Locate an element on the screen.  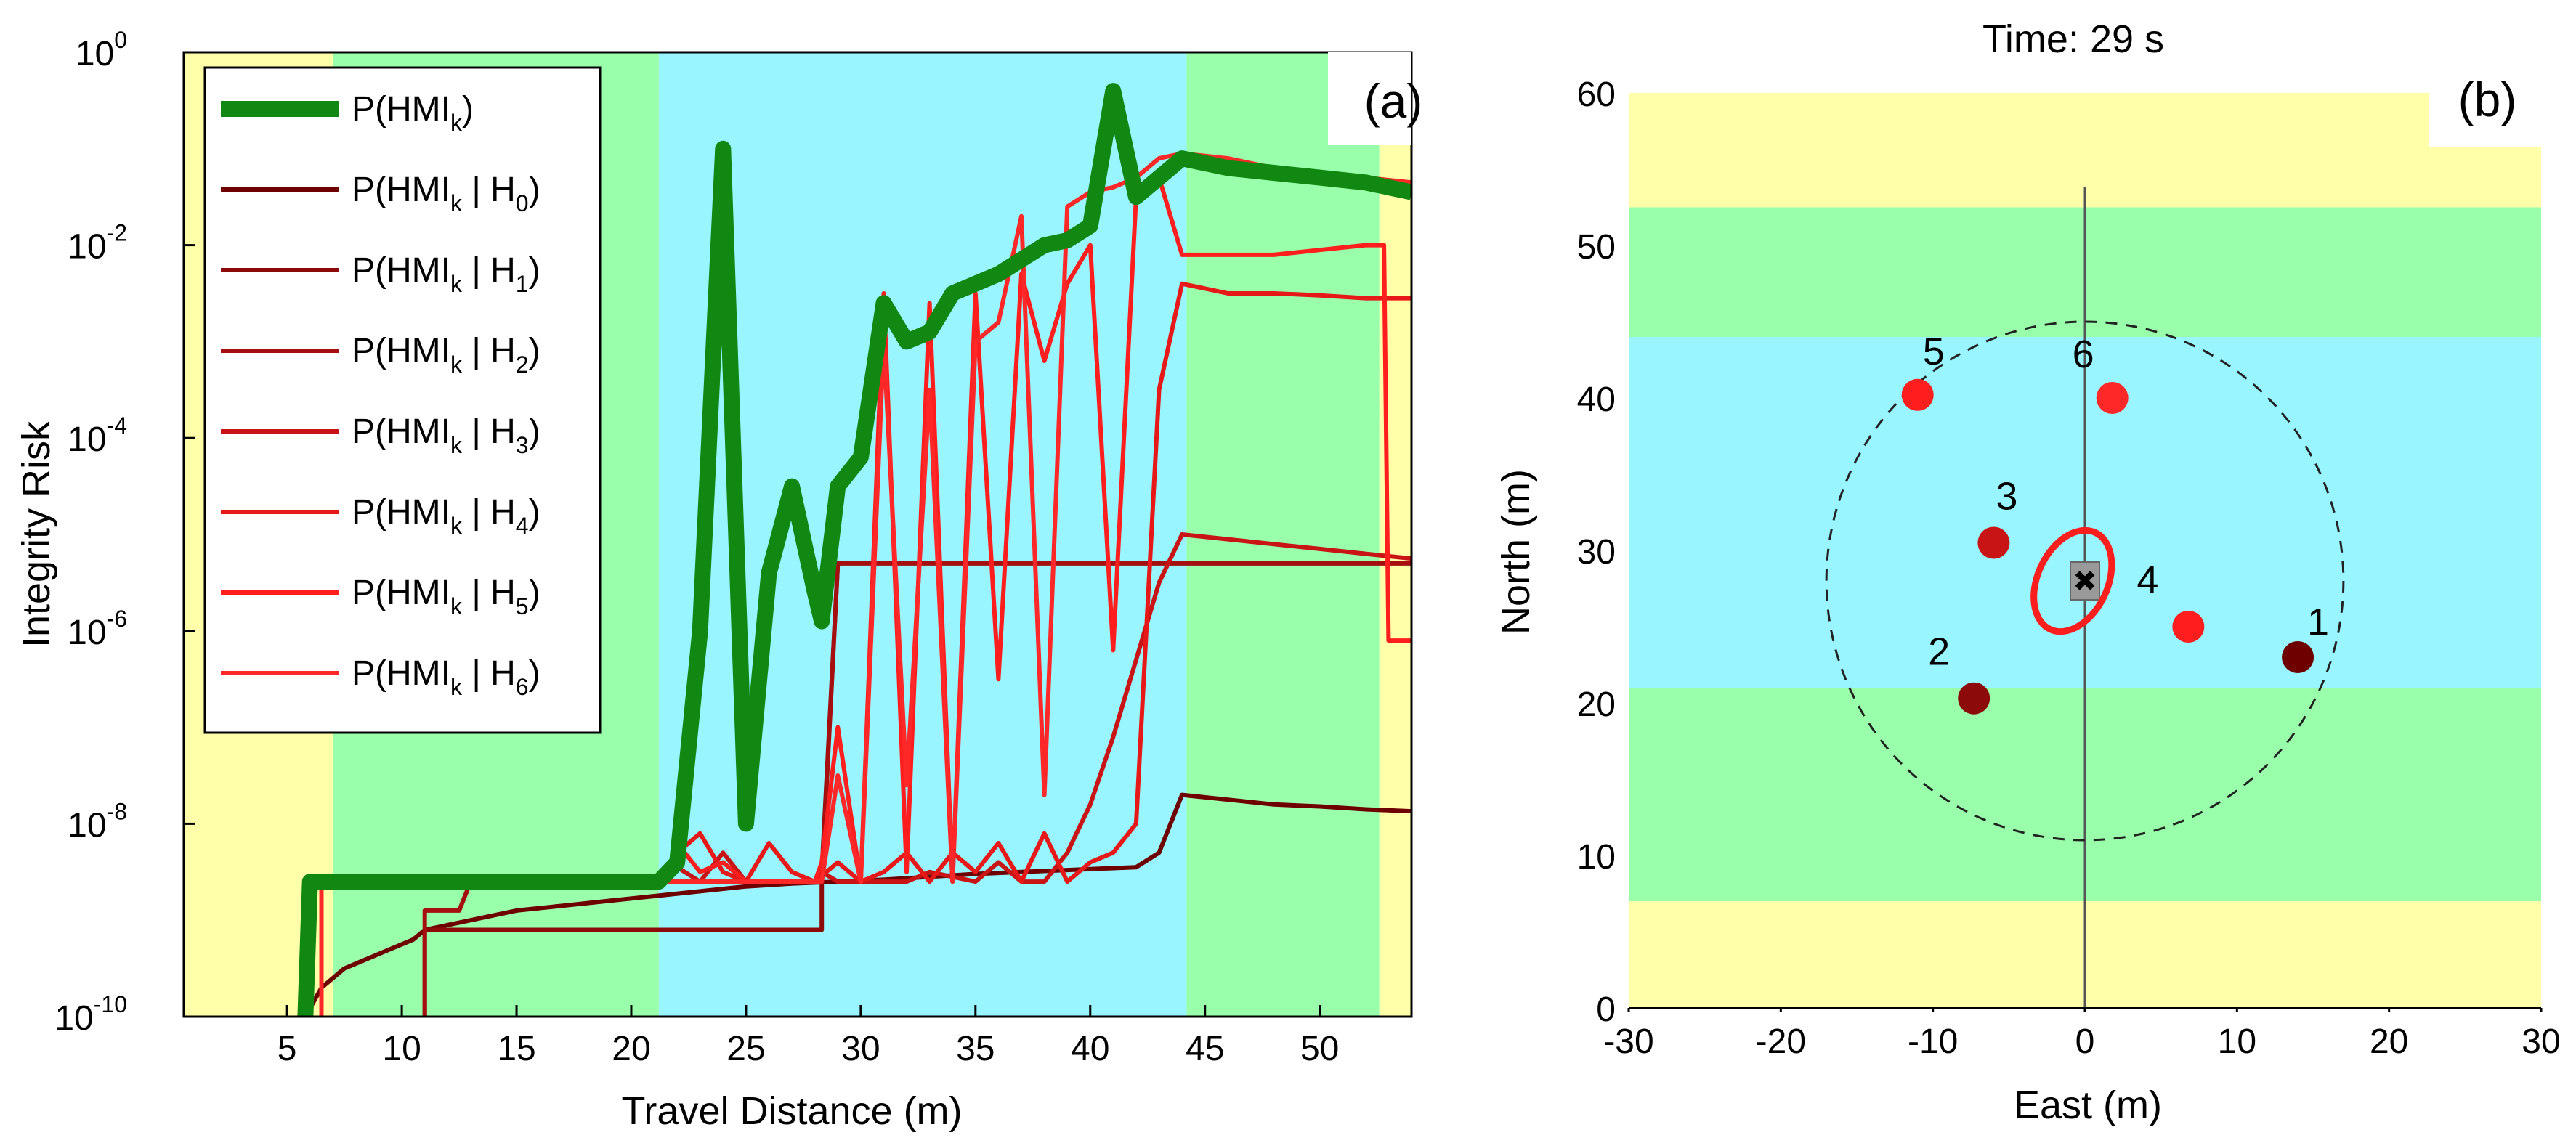
b-x-tick-label: -20 is located at coordinates (1781, 1041).